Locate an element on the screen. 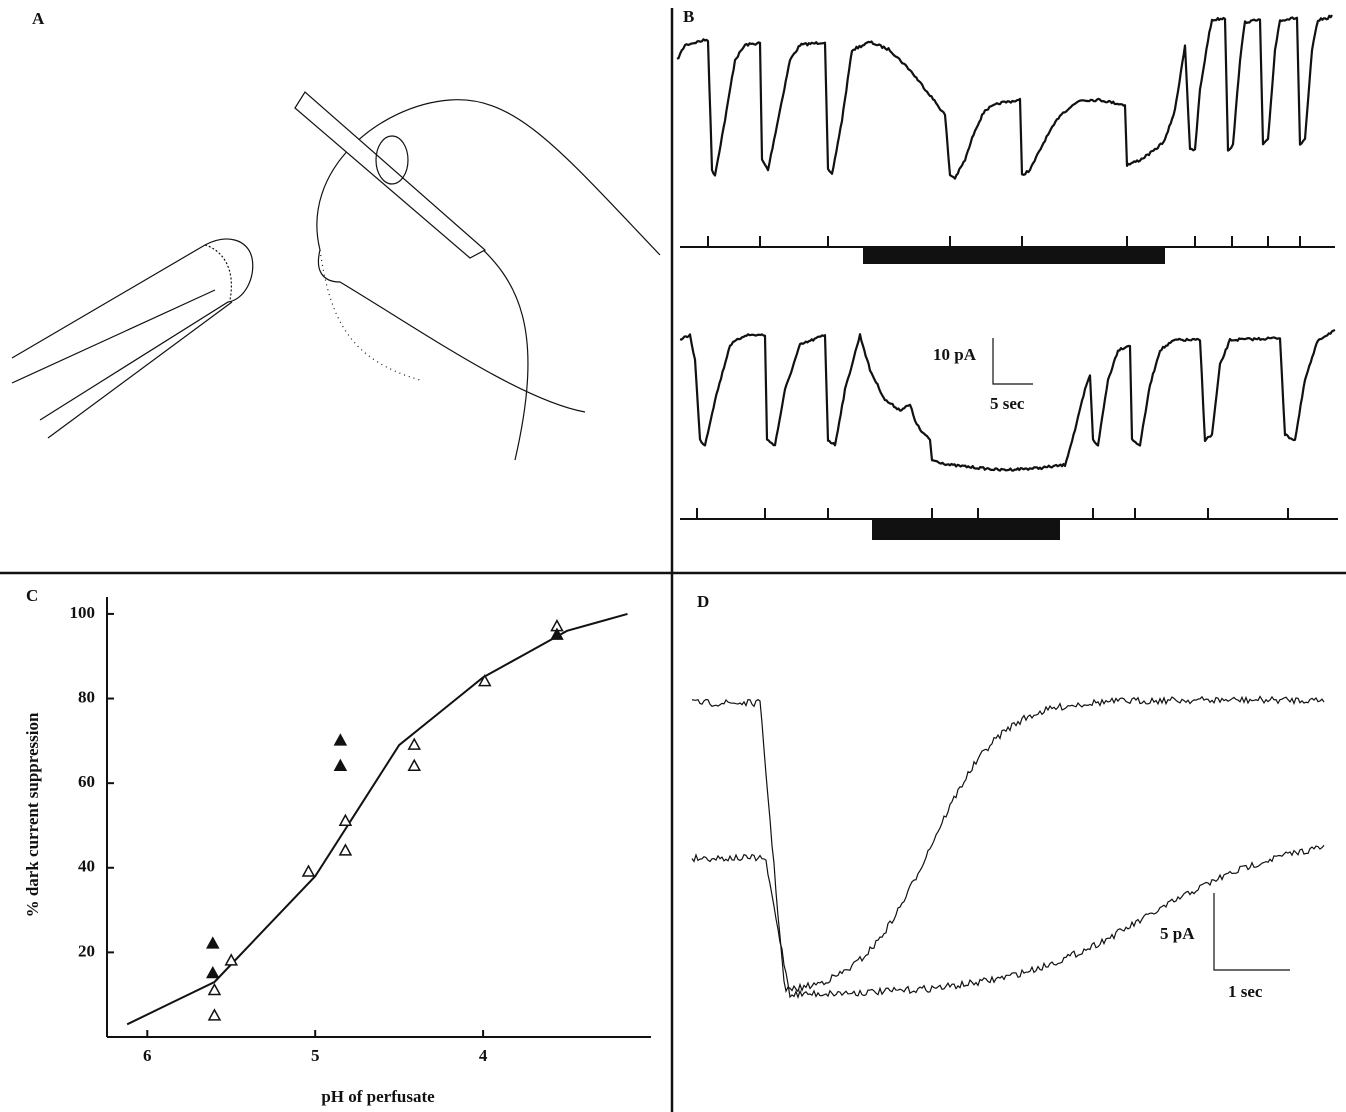 This screenshot has height=1112, width=1346. fit-curve is located at coordinates (377, 819).